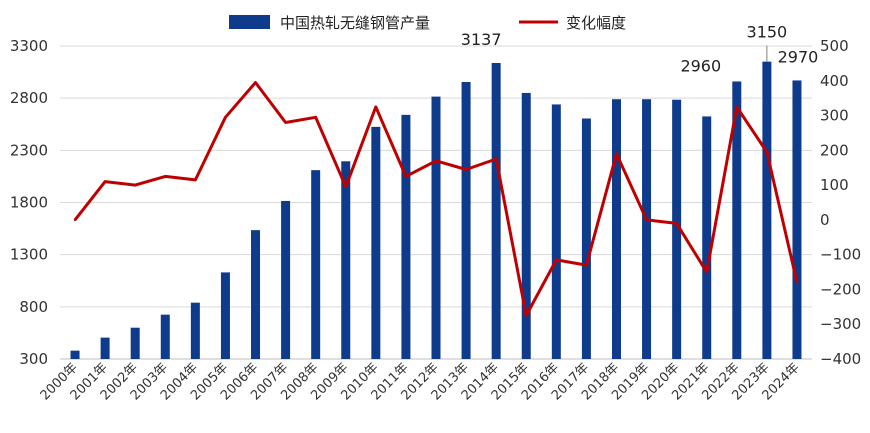 This screenshot has width=870, height=433. I want to click on line-point-2023年, so click(767, 152).